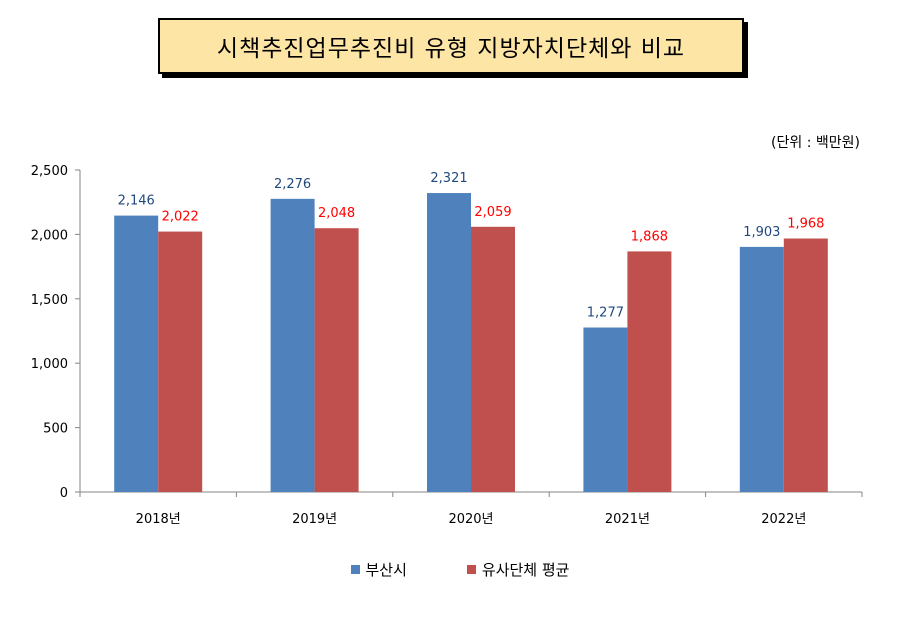  Describe the element at coordinates (49, 235) in the screenshot. I see `y-tick-label: 2,000` at that location.